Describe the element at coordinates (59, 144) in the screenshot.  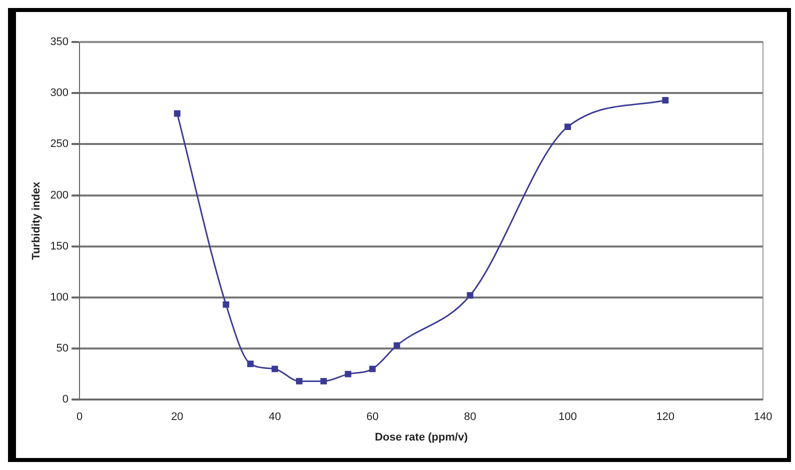
I see `y-tick-label: 250` at that location.